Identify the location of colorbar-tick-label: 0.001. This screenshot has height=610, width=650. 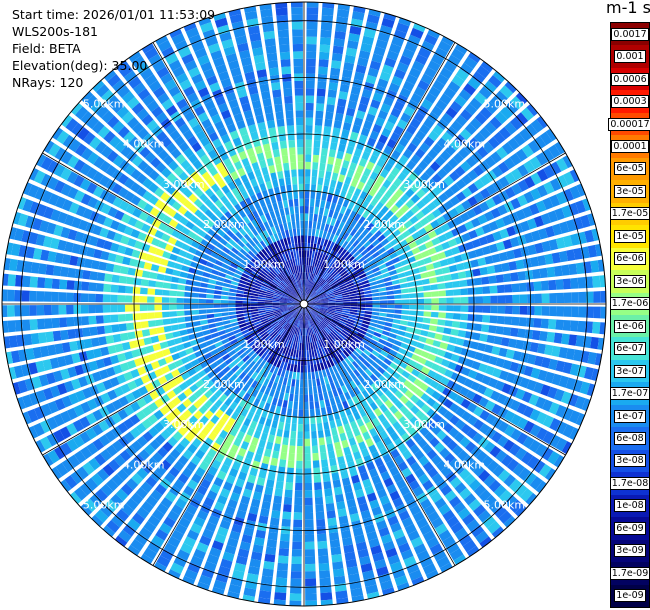
(630, 57).